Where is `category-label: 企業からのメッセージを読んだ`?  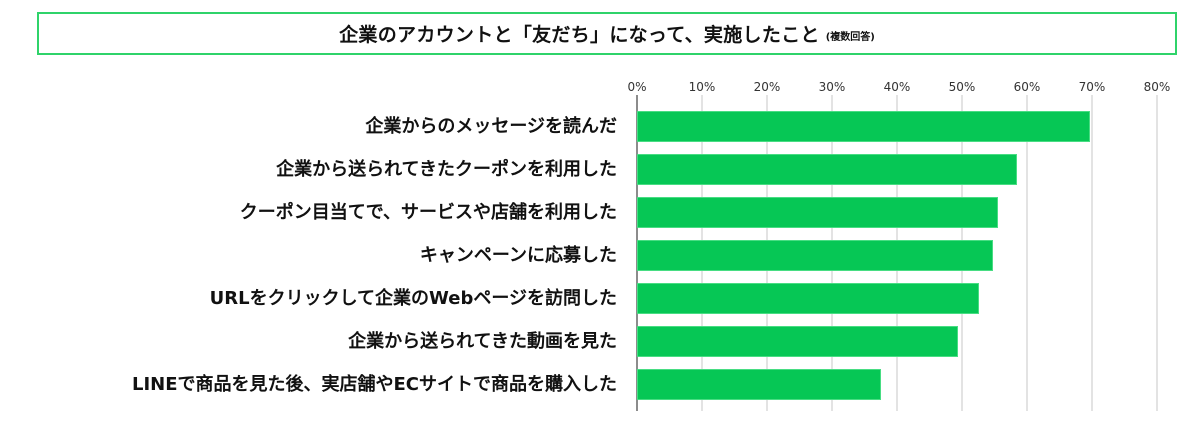 category-label: 企業からのメッセージを読んだ is located at coordinates (491, 126).